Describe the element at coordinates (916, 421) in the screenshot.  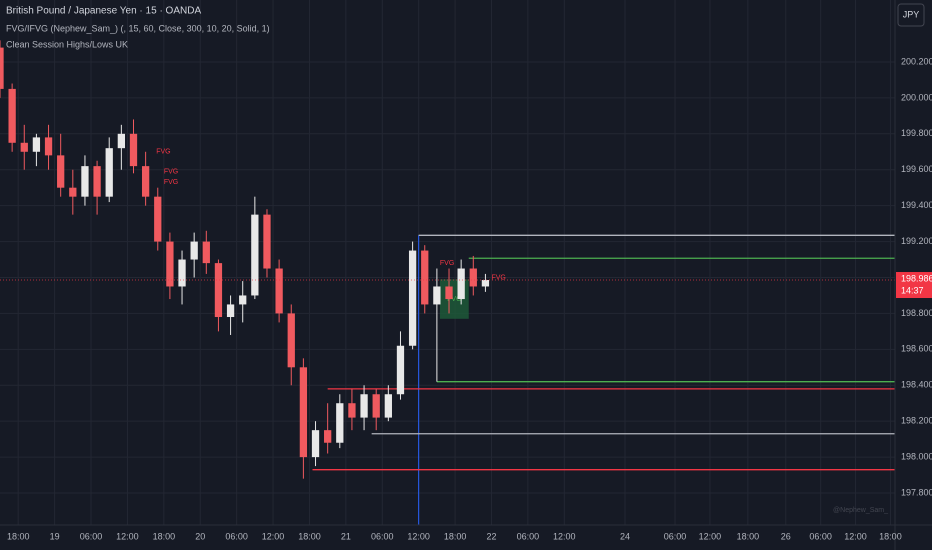
I see `y-tick-label: 198.200` at that location.